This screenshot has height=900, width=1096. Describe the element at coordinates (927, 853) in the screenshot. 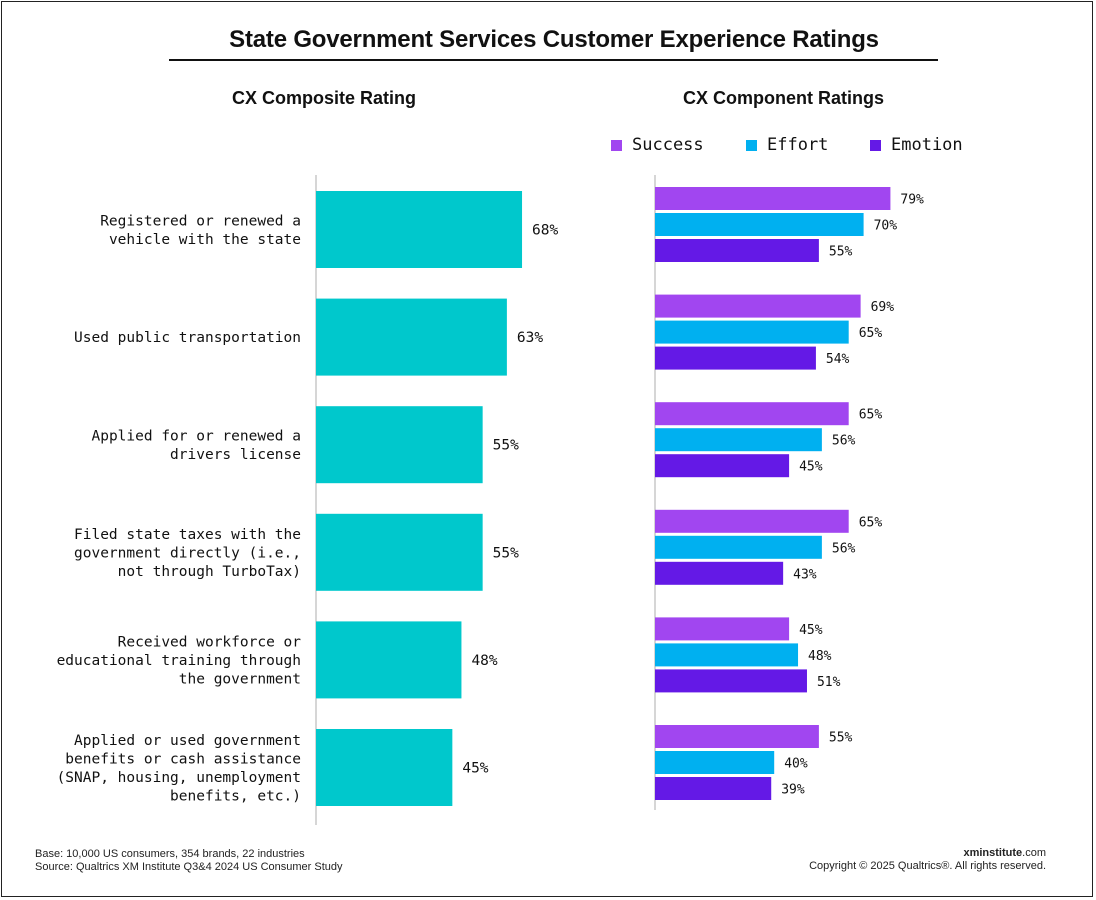

I see `brand-url: xminstitute.com` at that location.